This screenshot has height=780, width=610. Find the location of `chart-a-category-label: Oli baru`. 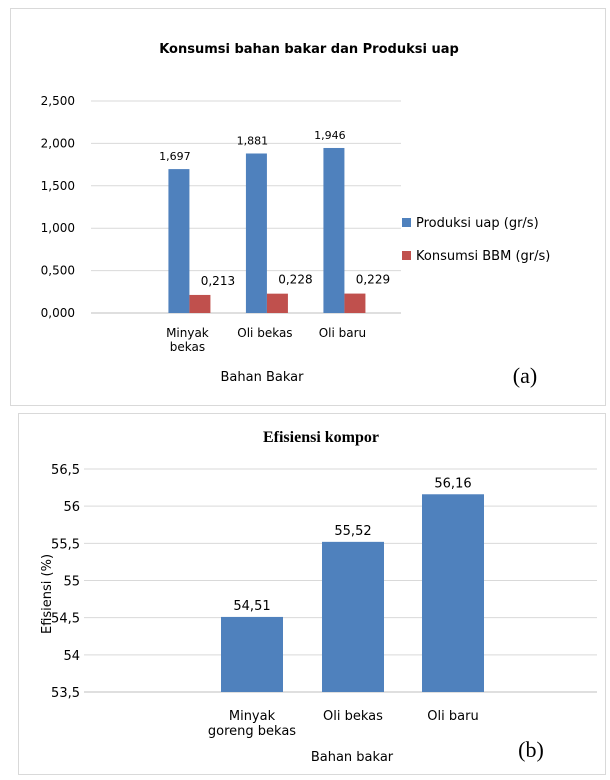

chart-a-category-label: Oli baru is located at coordinates (342, 333).